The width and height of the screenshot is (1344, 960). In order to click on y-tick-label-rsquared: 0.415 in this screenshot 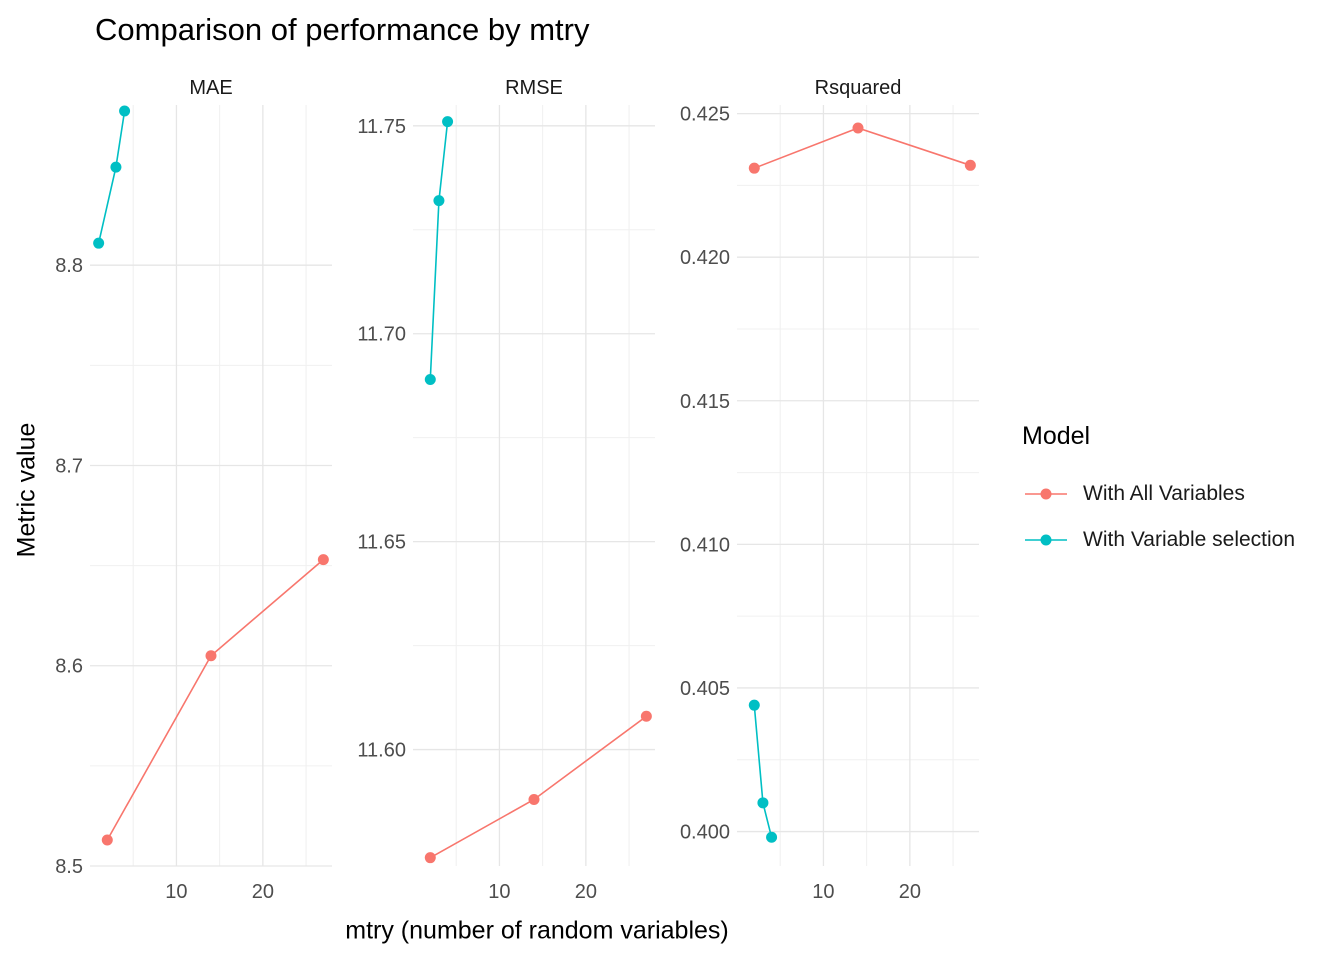, I will do `click(705, 402)`.